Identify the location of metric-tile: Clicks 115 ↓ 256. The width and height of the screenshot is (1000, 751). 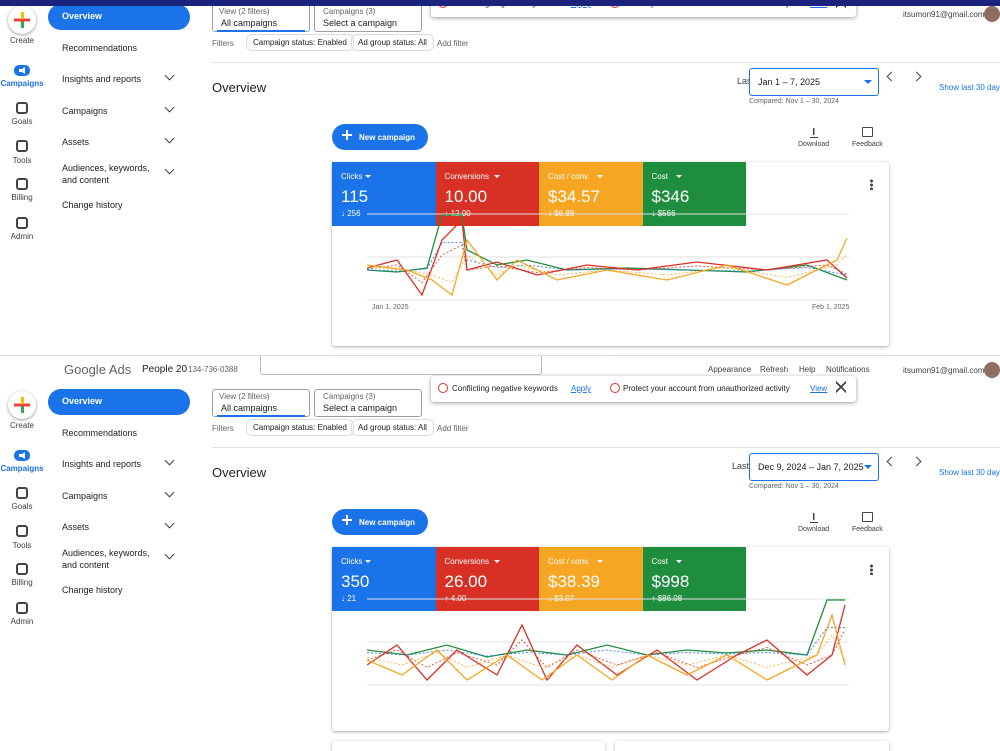
(384, 194).